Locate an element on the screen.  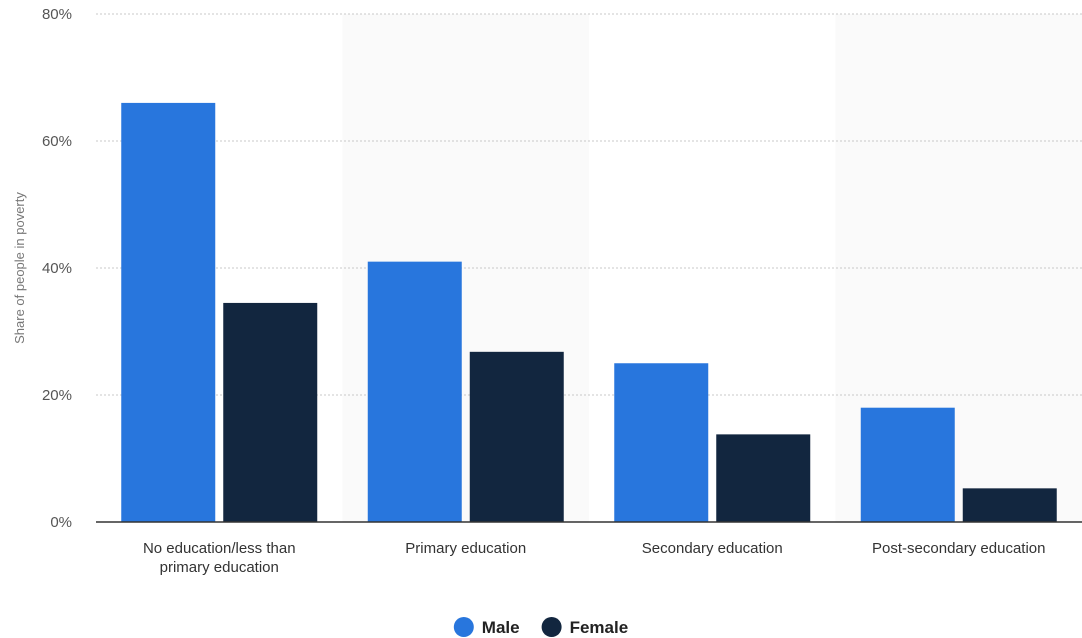
y-axis-ticks: 0% 20% 40% 60% 80% is located at coordinates (57, 268).